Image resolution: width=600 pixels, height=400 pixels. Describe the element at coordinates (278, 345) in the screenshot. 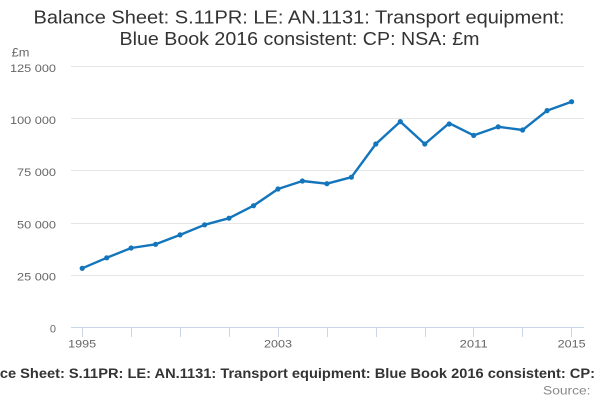

I see `svg-text: 2003` at that location.